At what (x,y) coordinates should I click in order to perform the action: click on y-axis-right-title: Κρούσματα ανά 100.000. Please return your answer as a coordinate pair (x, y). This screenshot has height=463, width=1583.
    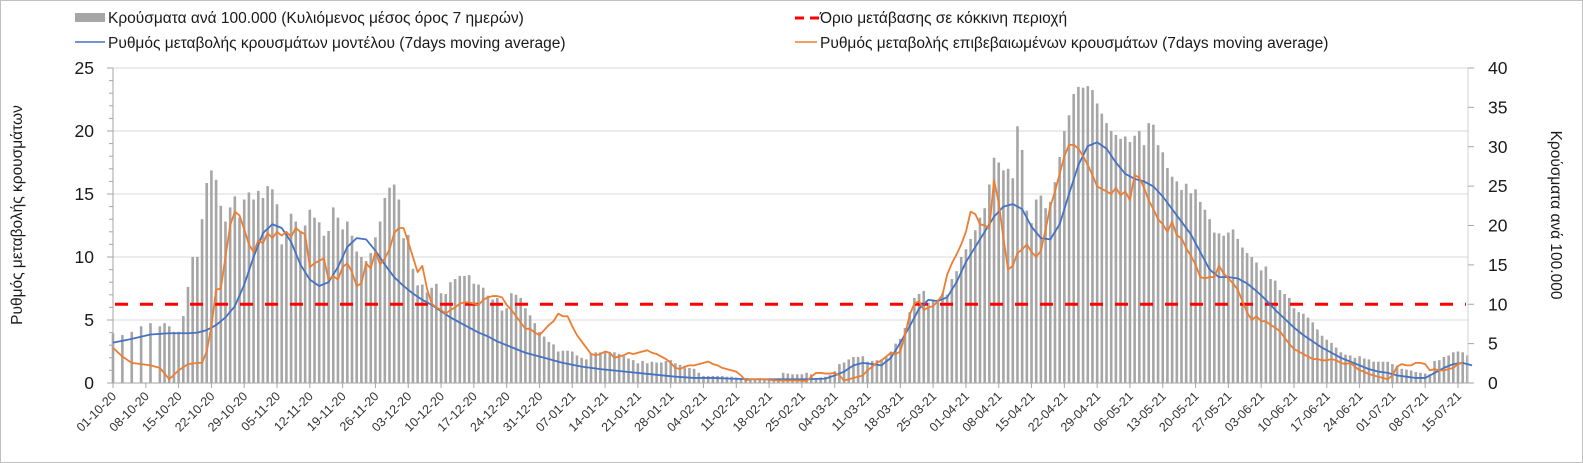
    Looking at the image, I should click on (1555, 215).